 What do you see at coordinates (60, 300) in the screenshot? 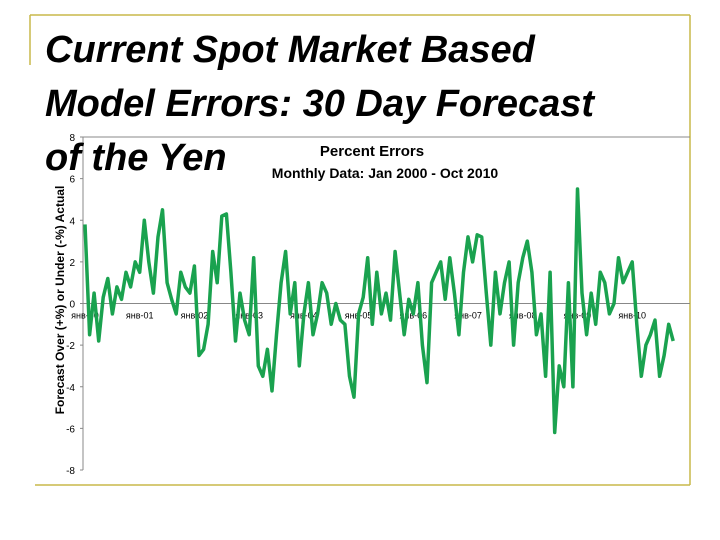
I see `y-axis-label: Forecast Over (+%) or Under (-%) Actual` at bounding box center [60, 300].